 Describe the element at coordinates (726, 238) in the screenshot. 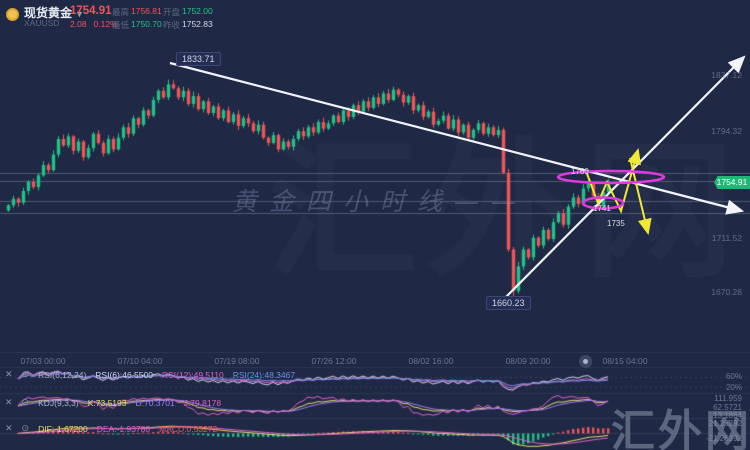

I see `price-axis-label: 1711.52` at that location.